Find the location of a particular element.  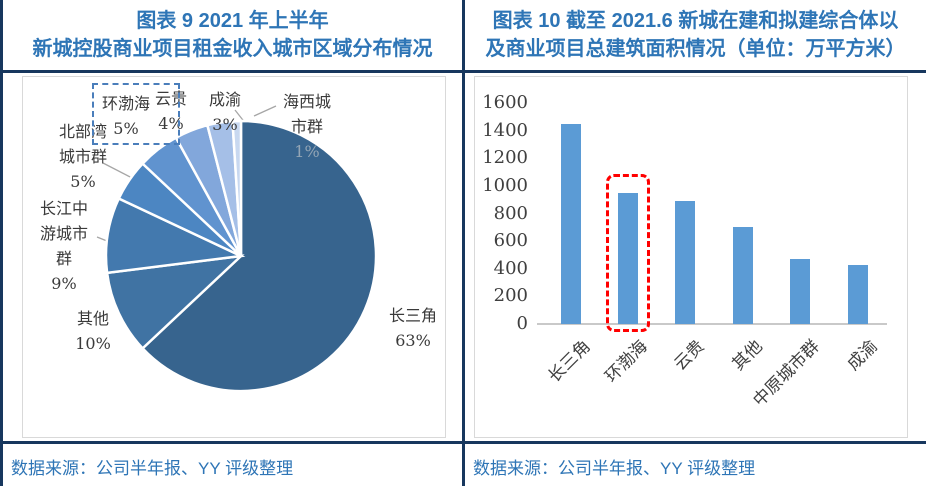

bar-长三角 is located at coordinates (570, 223).